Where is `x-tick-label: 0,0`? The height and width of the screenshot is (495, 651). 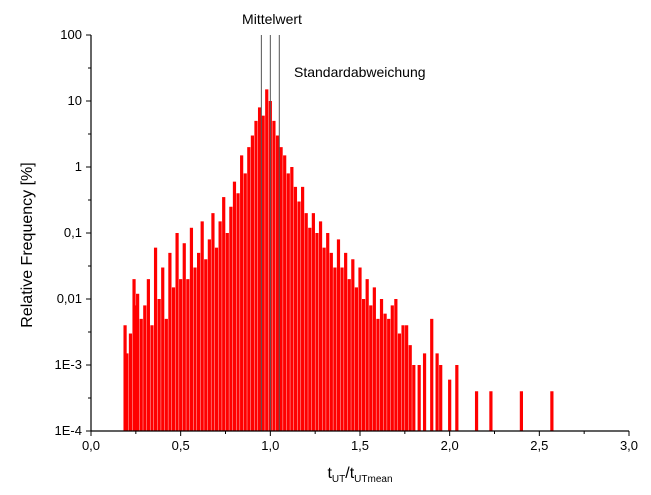
x-tick-label: 0,0 is located at coordinates (91, 445).